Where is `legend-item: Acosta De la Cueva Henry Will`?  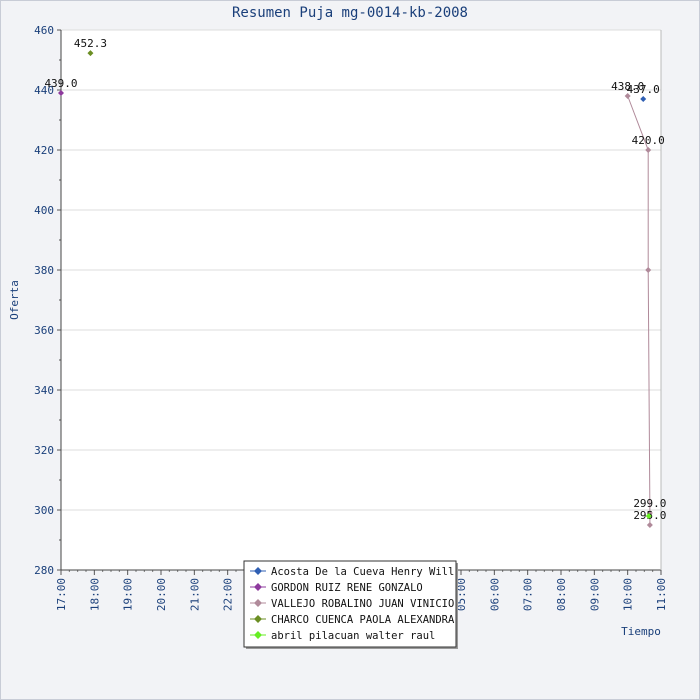 legend-item: Acosta De la Cueva Henry Will is located at coordinates (352, 572).